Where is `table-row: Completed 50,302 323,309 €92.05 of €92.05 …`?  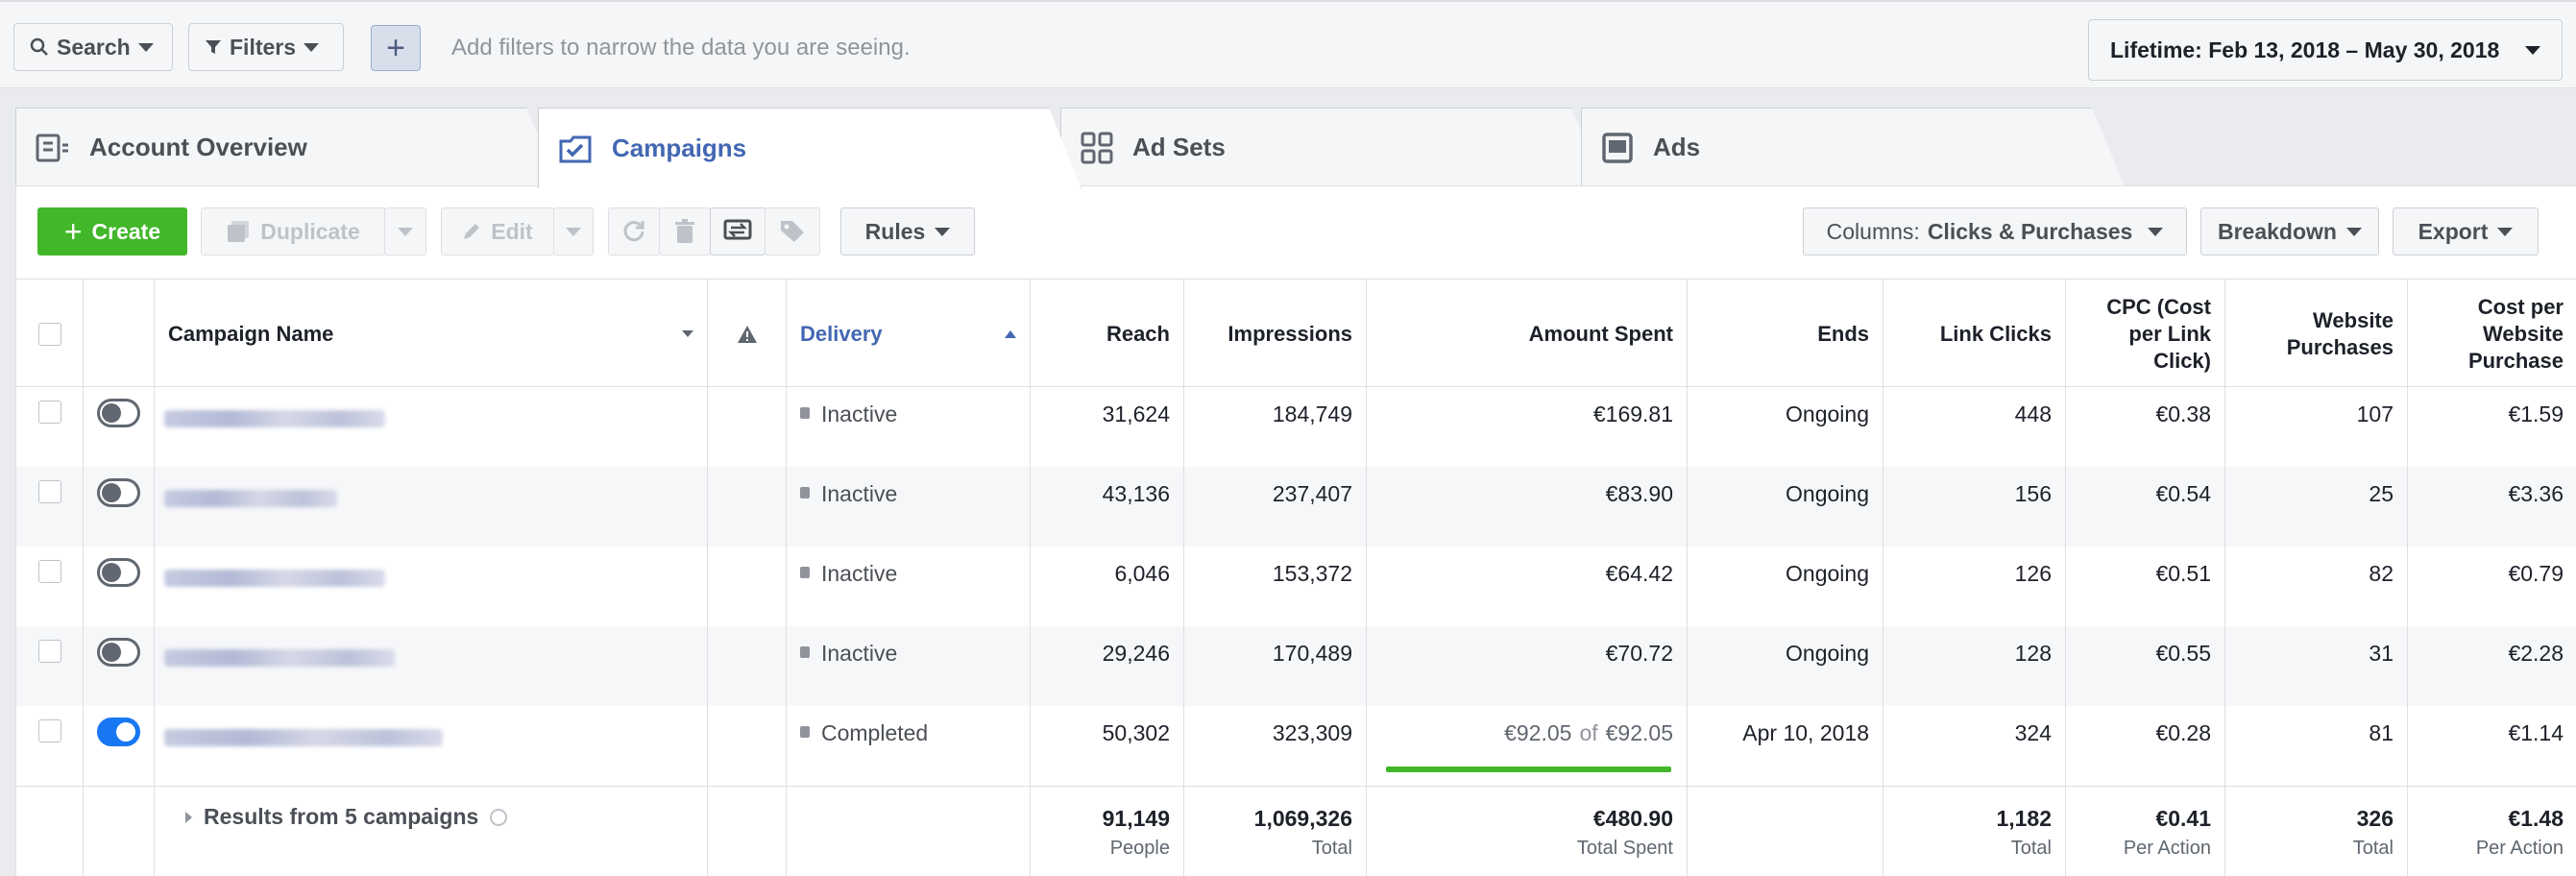 table-row: Completed 50,302 323,309 €92.05 of €92.05 … is located at coordinates (1296, 746).